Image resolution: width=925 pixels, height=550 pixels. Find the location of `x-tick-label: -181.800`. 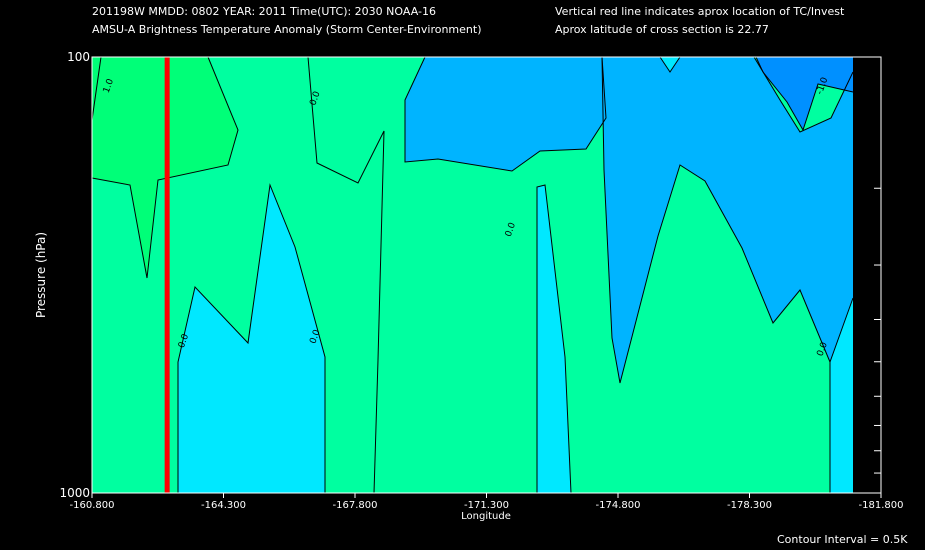

x-tick-label: -181.800 is located at coordinates (881, 505).